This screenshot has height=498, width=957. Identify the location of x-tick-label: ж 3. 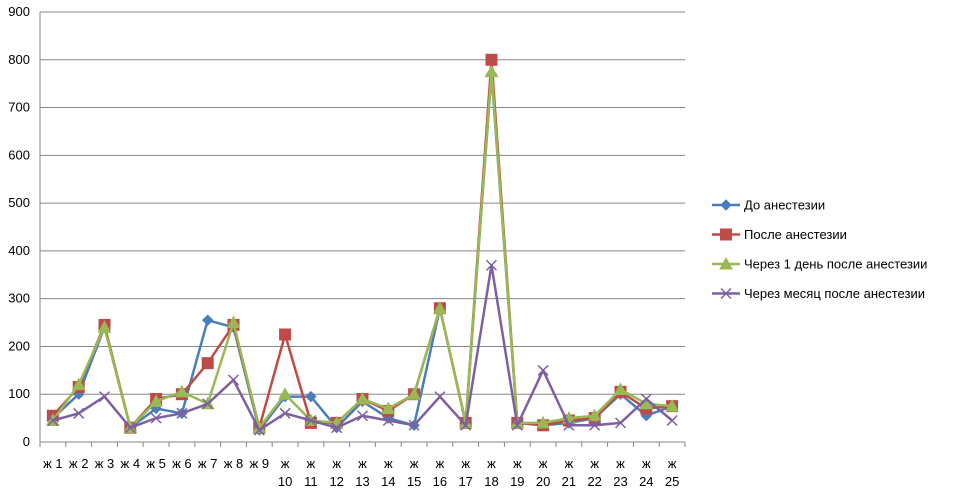
(105, 463).